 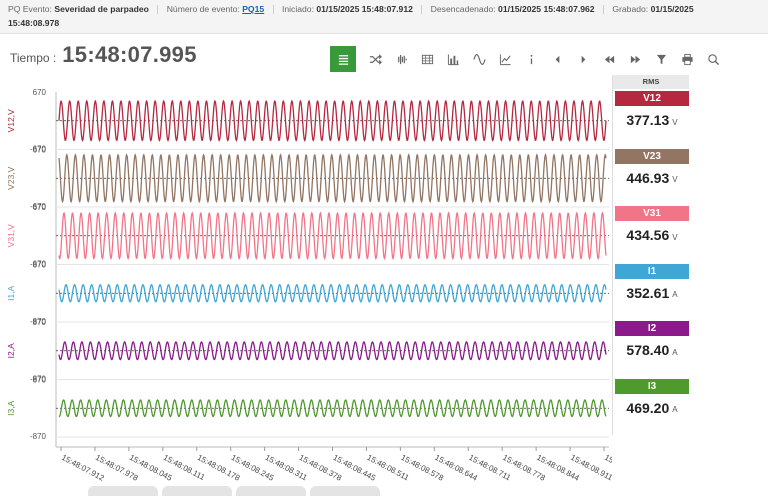 What do you see at coordinates (630, 9) in the screenshot?
I see `recorded-label: Grabado:` at bounding box center [630, 9].